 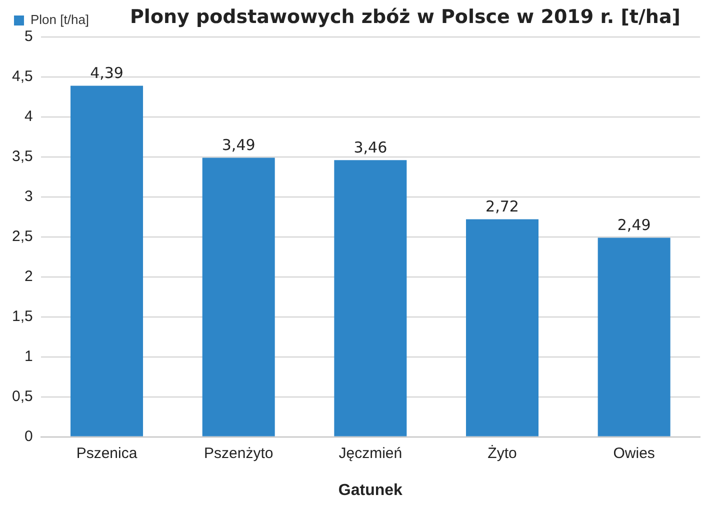 What do you see at coordinates (22, 77) in the screenshot?
I see `y-tick-label: 4,5` at bounding box center [22, 77].